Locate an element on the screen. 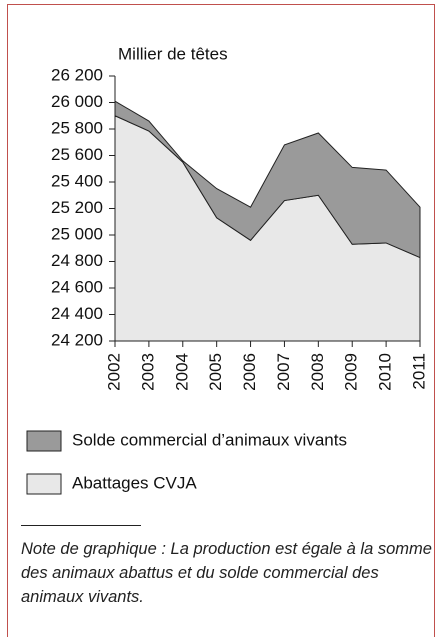 The height and width of the screenshot is (637, 442). y-tick-label: 24 400 is located at coordinates (77, 313).